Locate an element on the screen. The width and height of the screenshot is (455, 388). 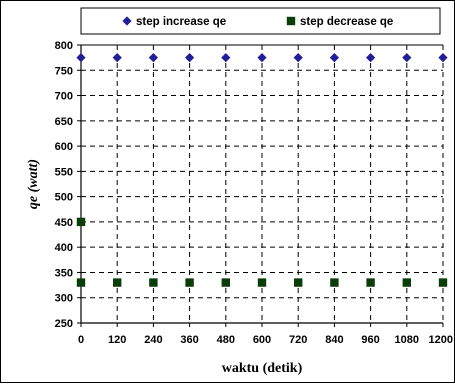
x-tick-labels: 0 120 240 360 480 600 720 840 960 1080 1200 is located at coordinates (265, 340).